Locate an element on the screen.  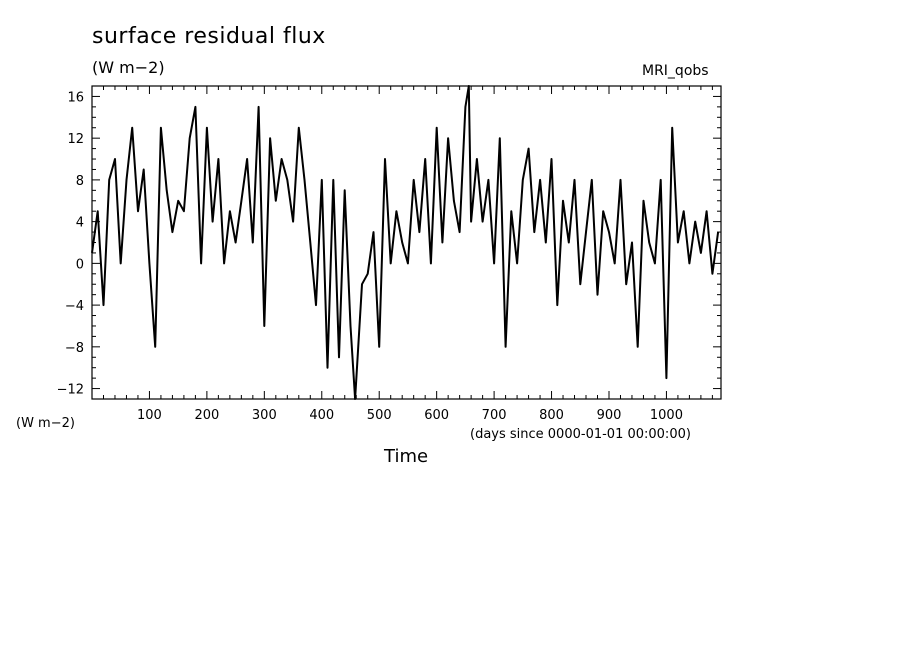
x-tick-label: 100 is located at coordinates (149, 415).